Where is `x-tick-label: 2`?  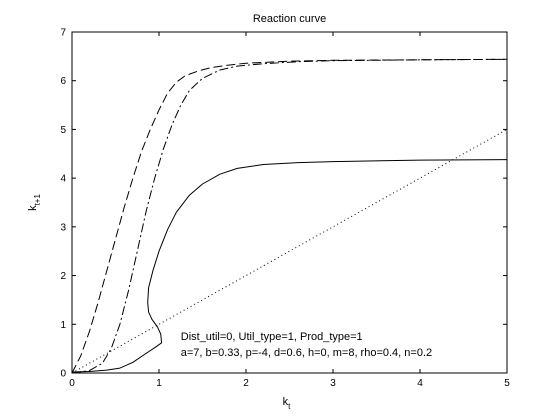 x-tick-label: 2 is located at coordinates (246, 383).